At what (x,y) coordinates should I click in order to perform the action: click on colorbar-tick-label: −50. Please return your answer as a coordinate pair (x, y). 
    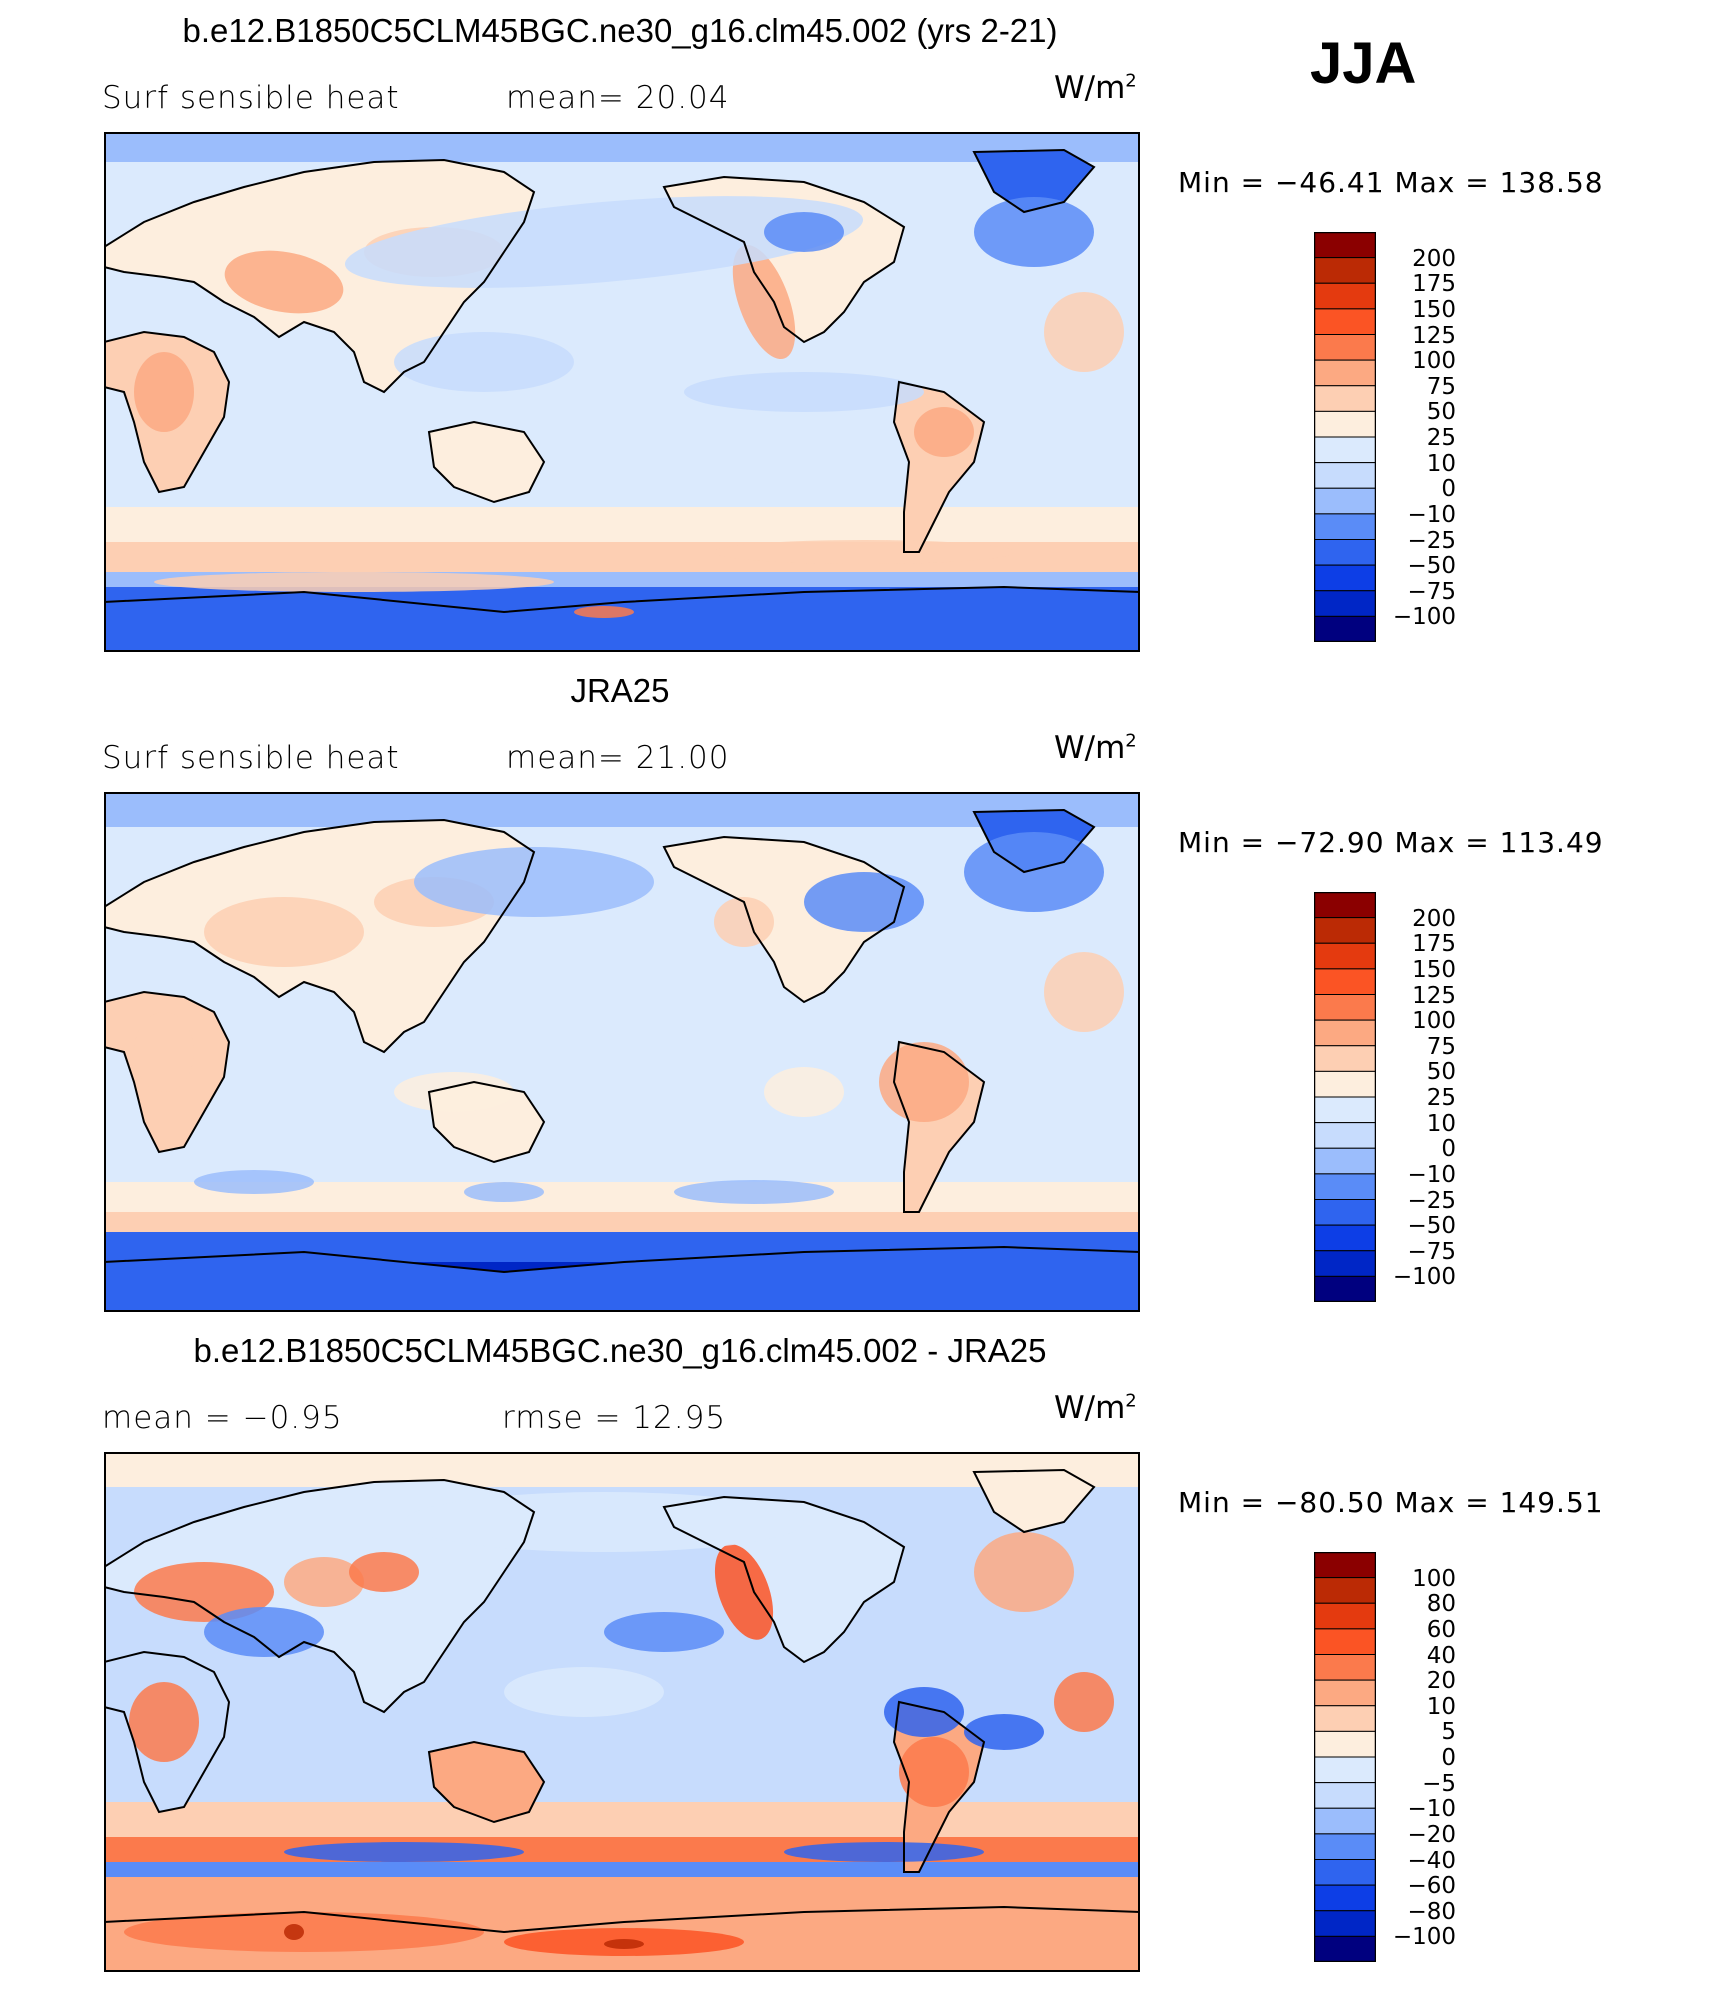
    Looking at the image, I should click on (1431, 1226).